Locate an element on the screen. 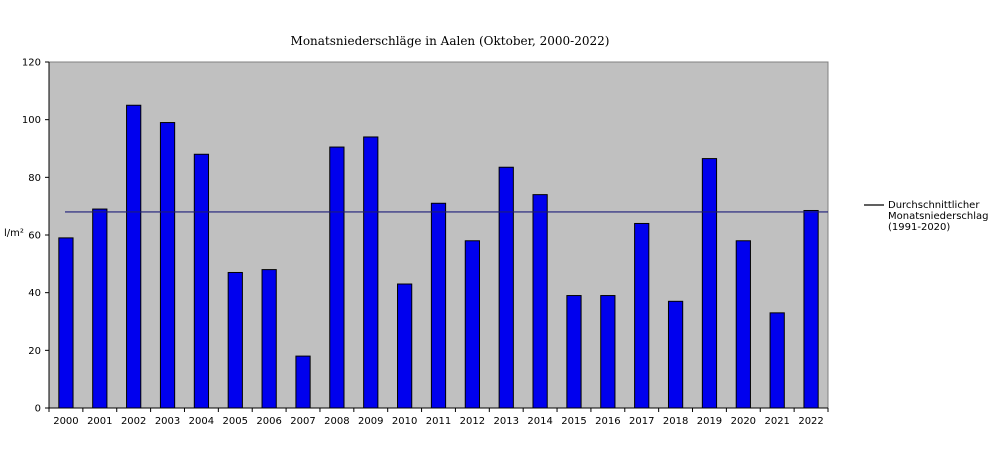  x-tick-label: 2022 is located at coordinates (810, 421).